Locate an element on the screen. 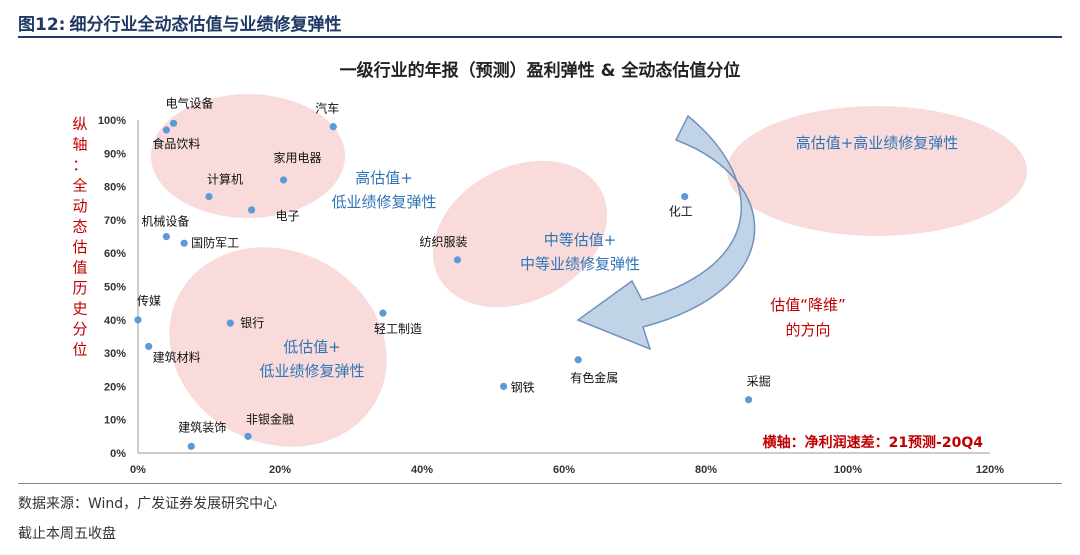 Image resolution: width=1080 pixels, height=555 pixels. x-tick-label: 40% is located at coordinates (422, 470).